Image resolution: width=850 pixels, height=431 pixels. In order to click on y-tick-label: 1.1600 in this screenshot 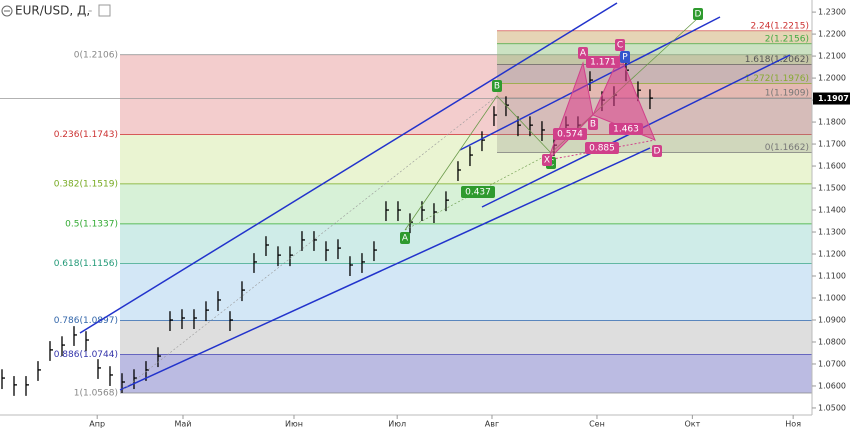, I will do `click(832, 166)`.